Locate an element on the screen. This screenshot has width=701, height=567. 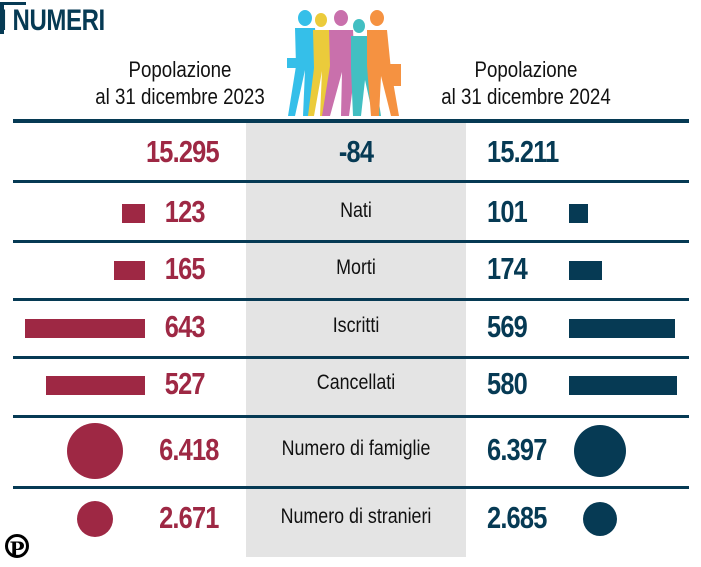
header-2024: Popolazione al 31 dicembre 2024 is located at coordinates (526, 83).